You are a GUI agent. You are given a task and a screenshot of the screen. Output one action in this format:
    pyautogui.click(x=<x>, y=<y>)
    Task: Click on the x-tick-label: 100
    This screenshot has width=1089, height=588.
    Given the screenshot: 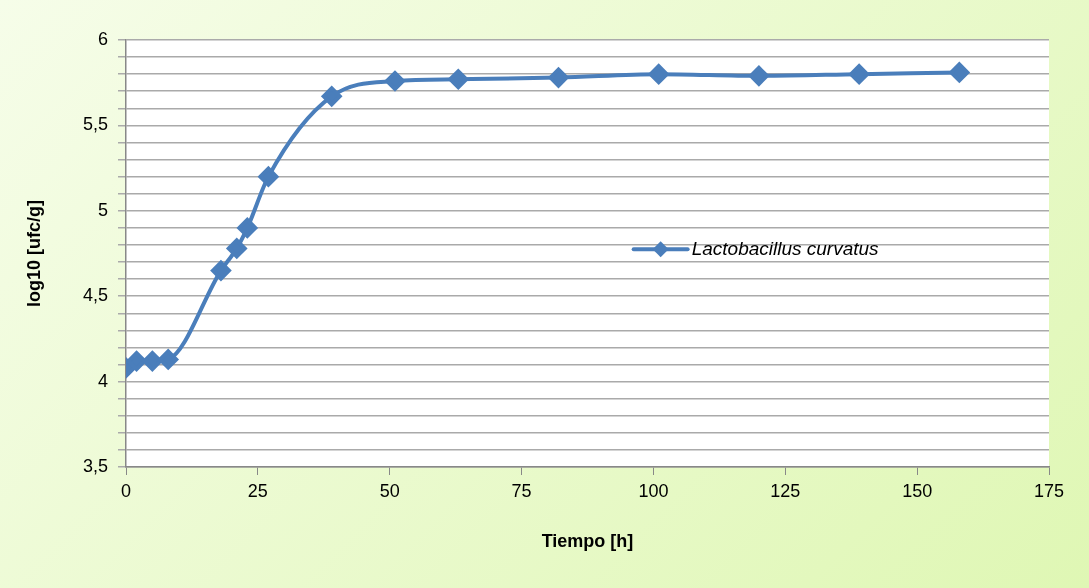 What is the action you would take?
    pyautogui.click(x=653, y=490)
    